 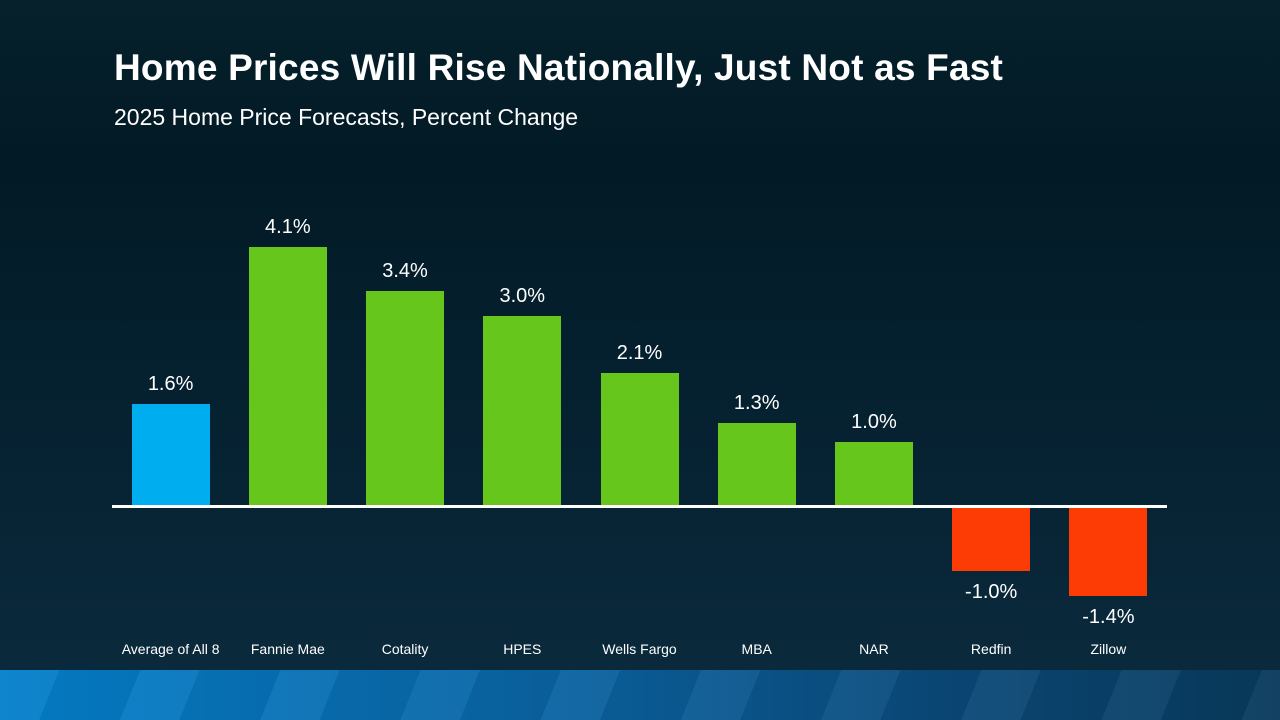 I want to click on bar-zillow, so click(x=1108, y=552).